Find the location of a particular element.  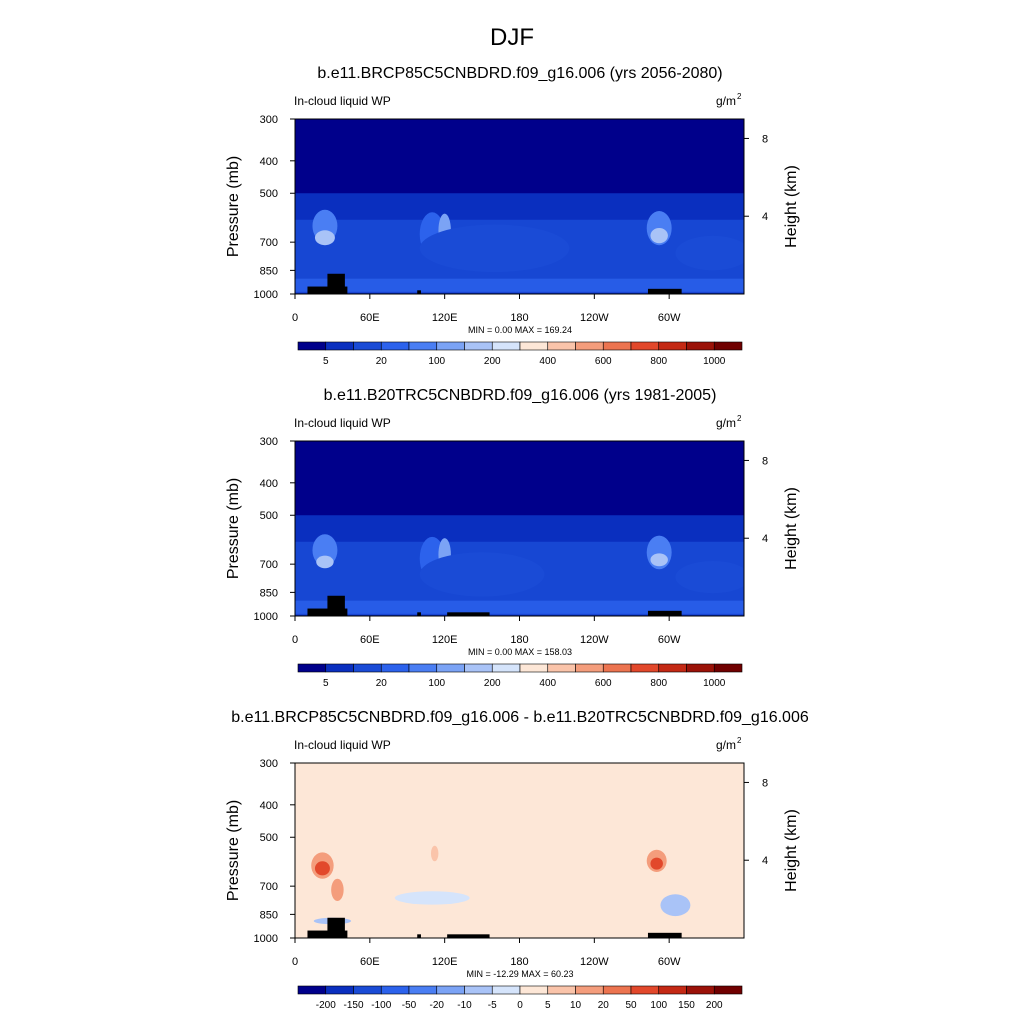

colorbar-label: 150 is located at coordinates (686, 1005).